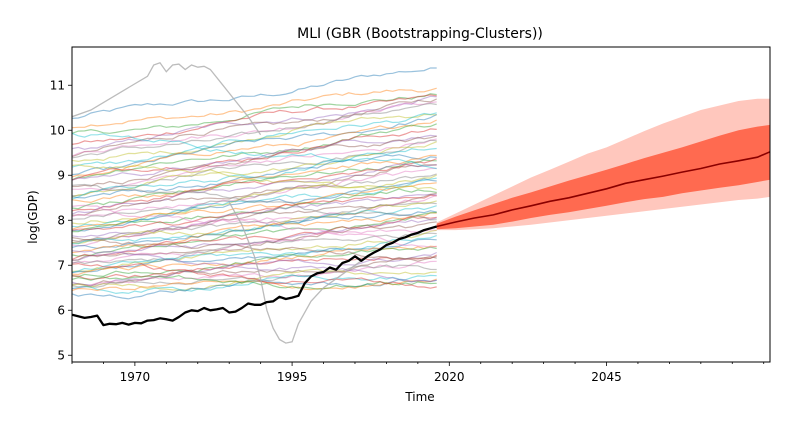  What do you see at coordinates (61, 175) in the screenshot?
I see `y-tick-label: 9` at bounding box center [61, 175].